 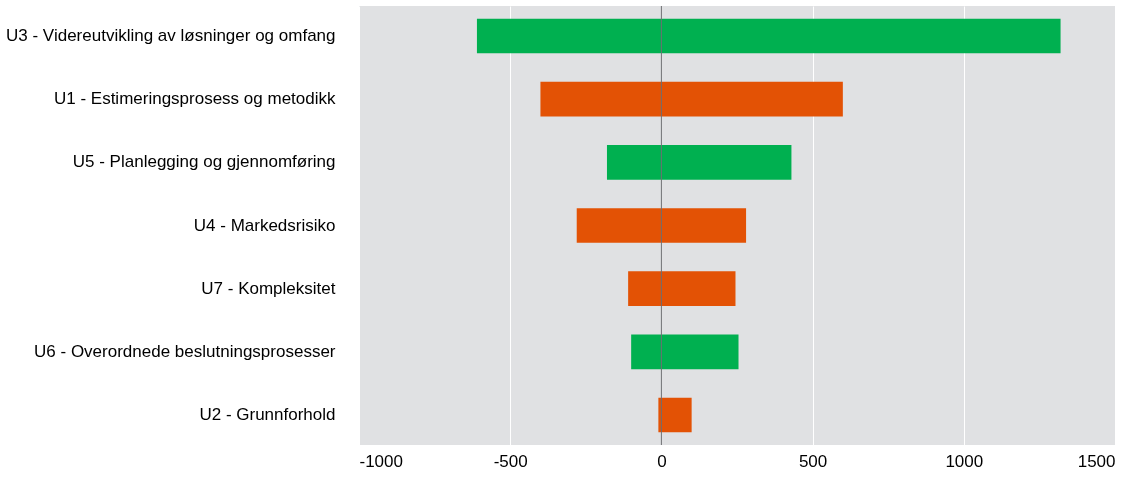 I want to click on y-tick-label: U2 - Grunnforhold, so click(x=267, y=414).